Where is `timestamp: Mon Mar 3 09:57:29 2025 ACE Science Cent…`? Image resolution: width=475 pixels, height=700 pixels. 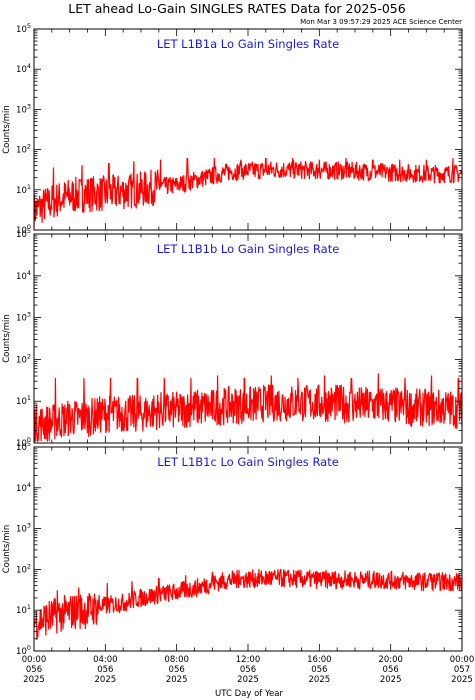 timestamp: Mon Mar 3 09:57:29 2025 ACE Science Cent… is located at coordinates (381, 22).